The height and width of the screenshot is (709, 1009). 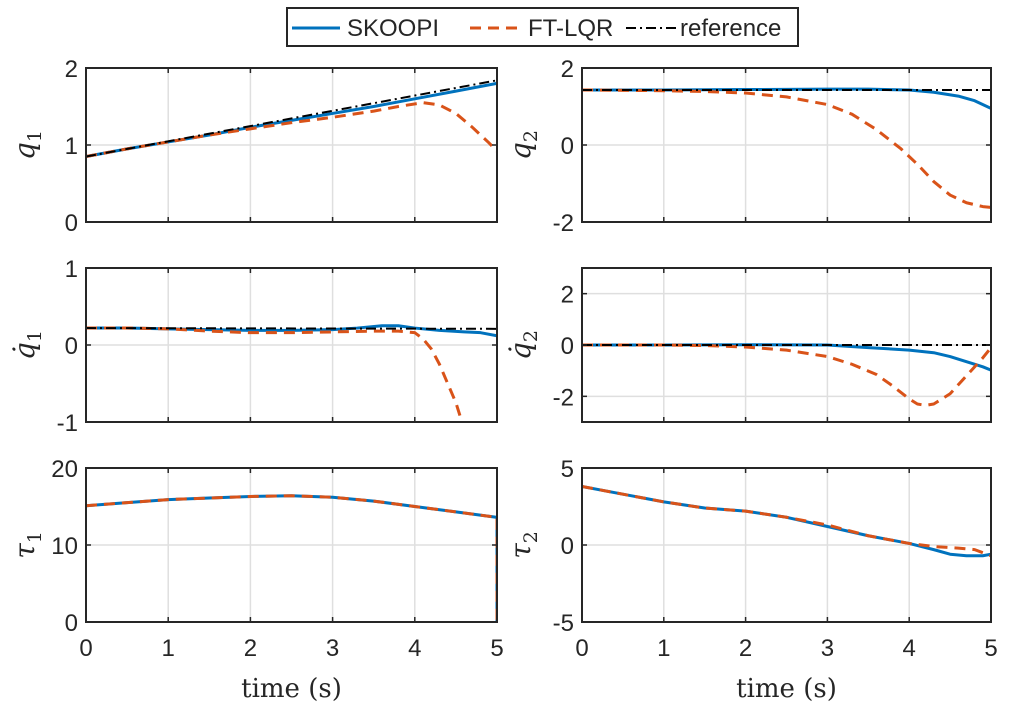 What do you see at coordinates (563, 623) in the screenshot?
I see `y-tick-label: -5` at bounding box center [563, 623].